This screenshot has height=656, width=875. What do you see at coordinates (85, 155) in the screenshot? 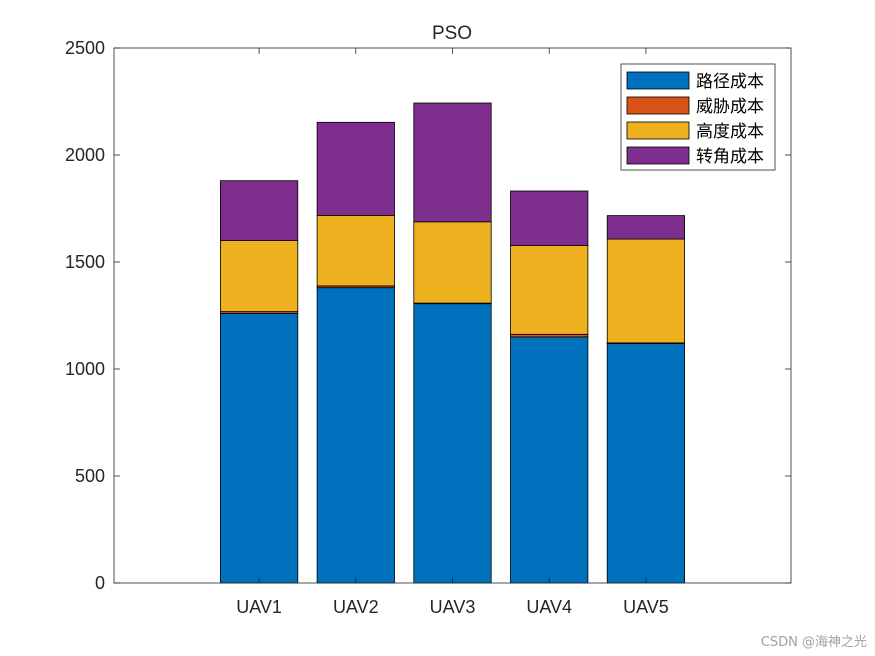
I see `y-tick-label: 2000` at bounding box center [85, 155].